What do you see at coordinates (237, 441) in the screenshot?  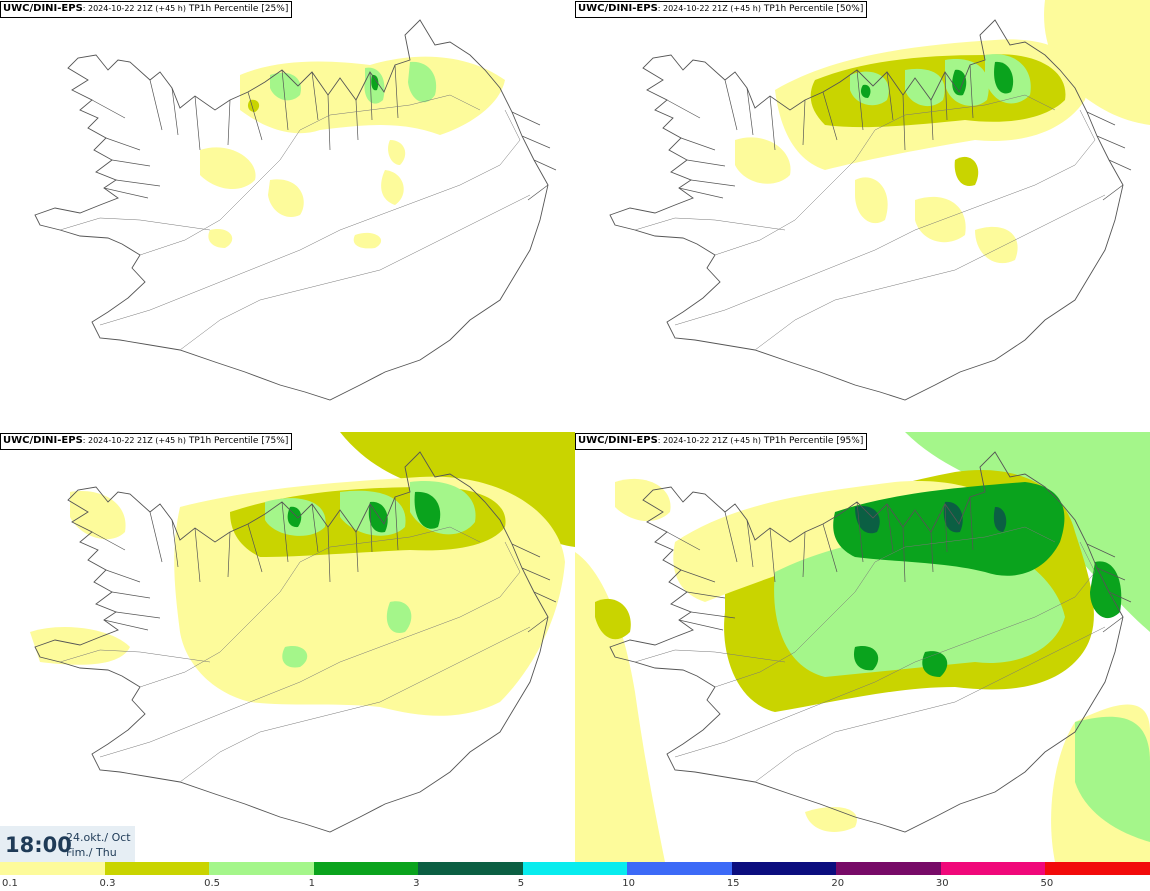 I see `variable-name: TP1h Percentile [75%]` at bounding box center [237, 441].